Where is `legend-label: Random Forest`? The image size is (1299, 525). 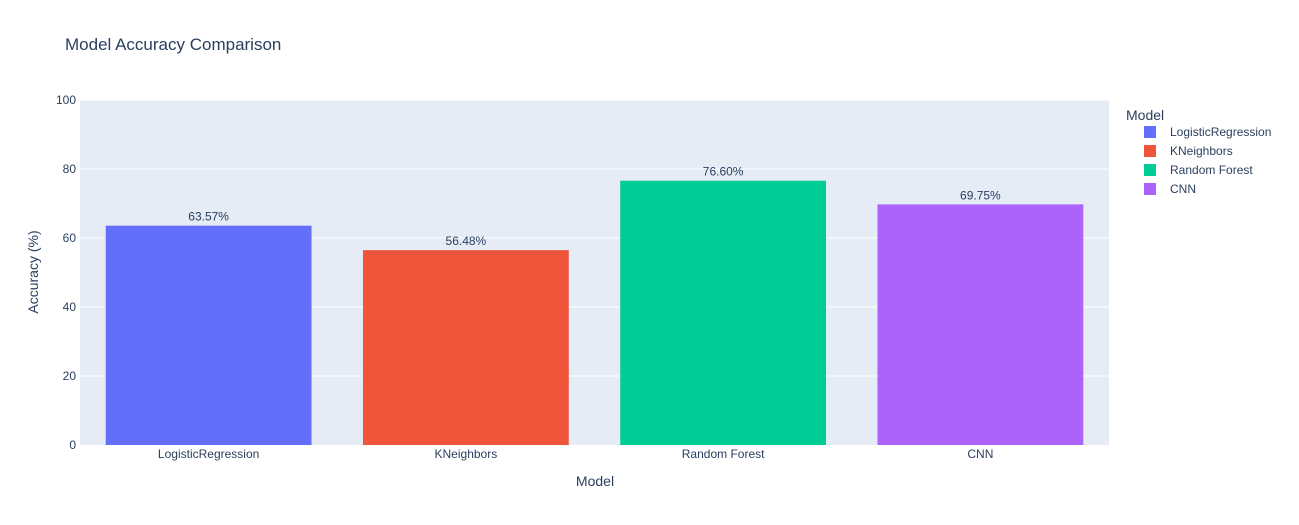
legend-label: Random Forest is located at coordinates (1211, 170).